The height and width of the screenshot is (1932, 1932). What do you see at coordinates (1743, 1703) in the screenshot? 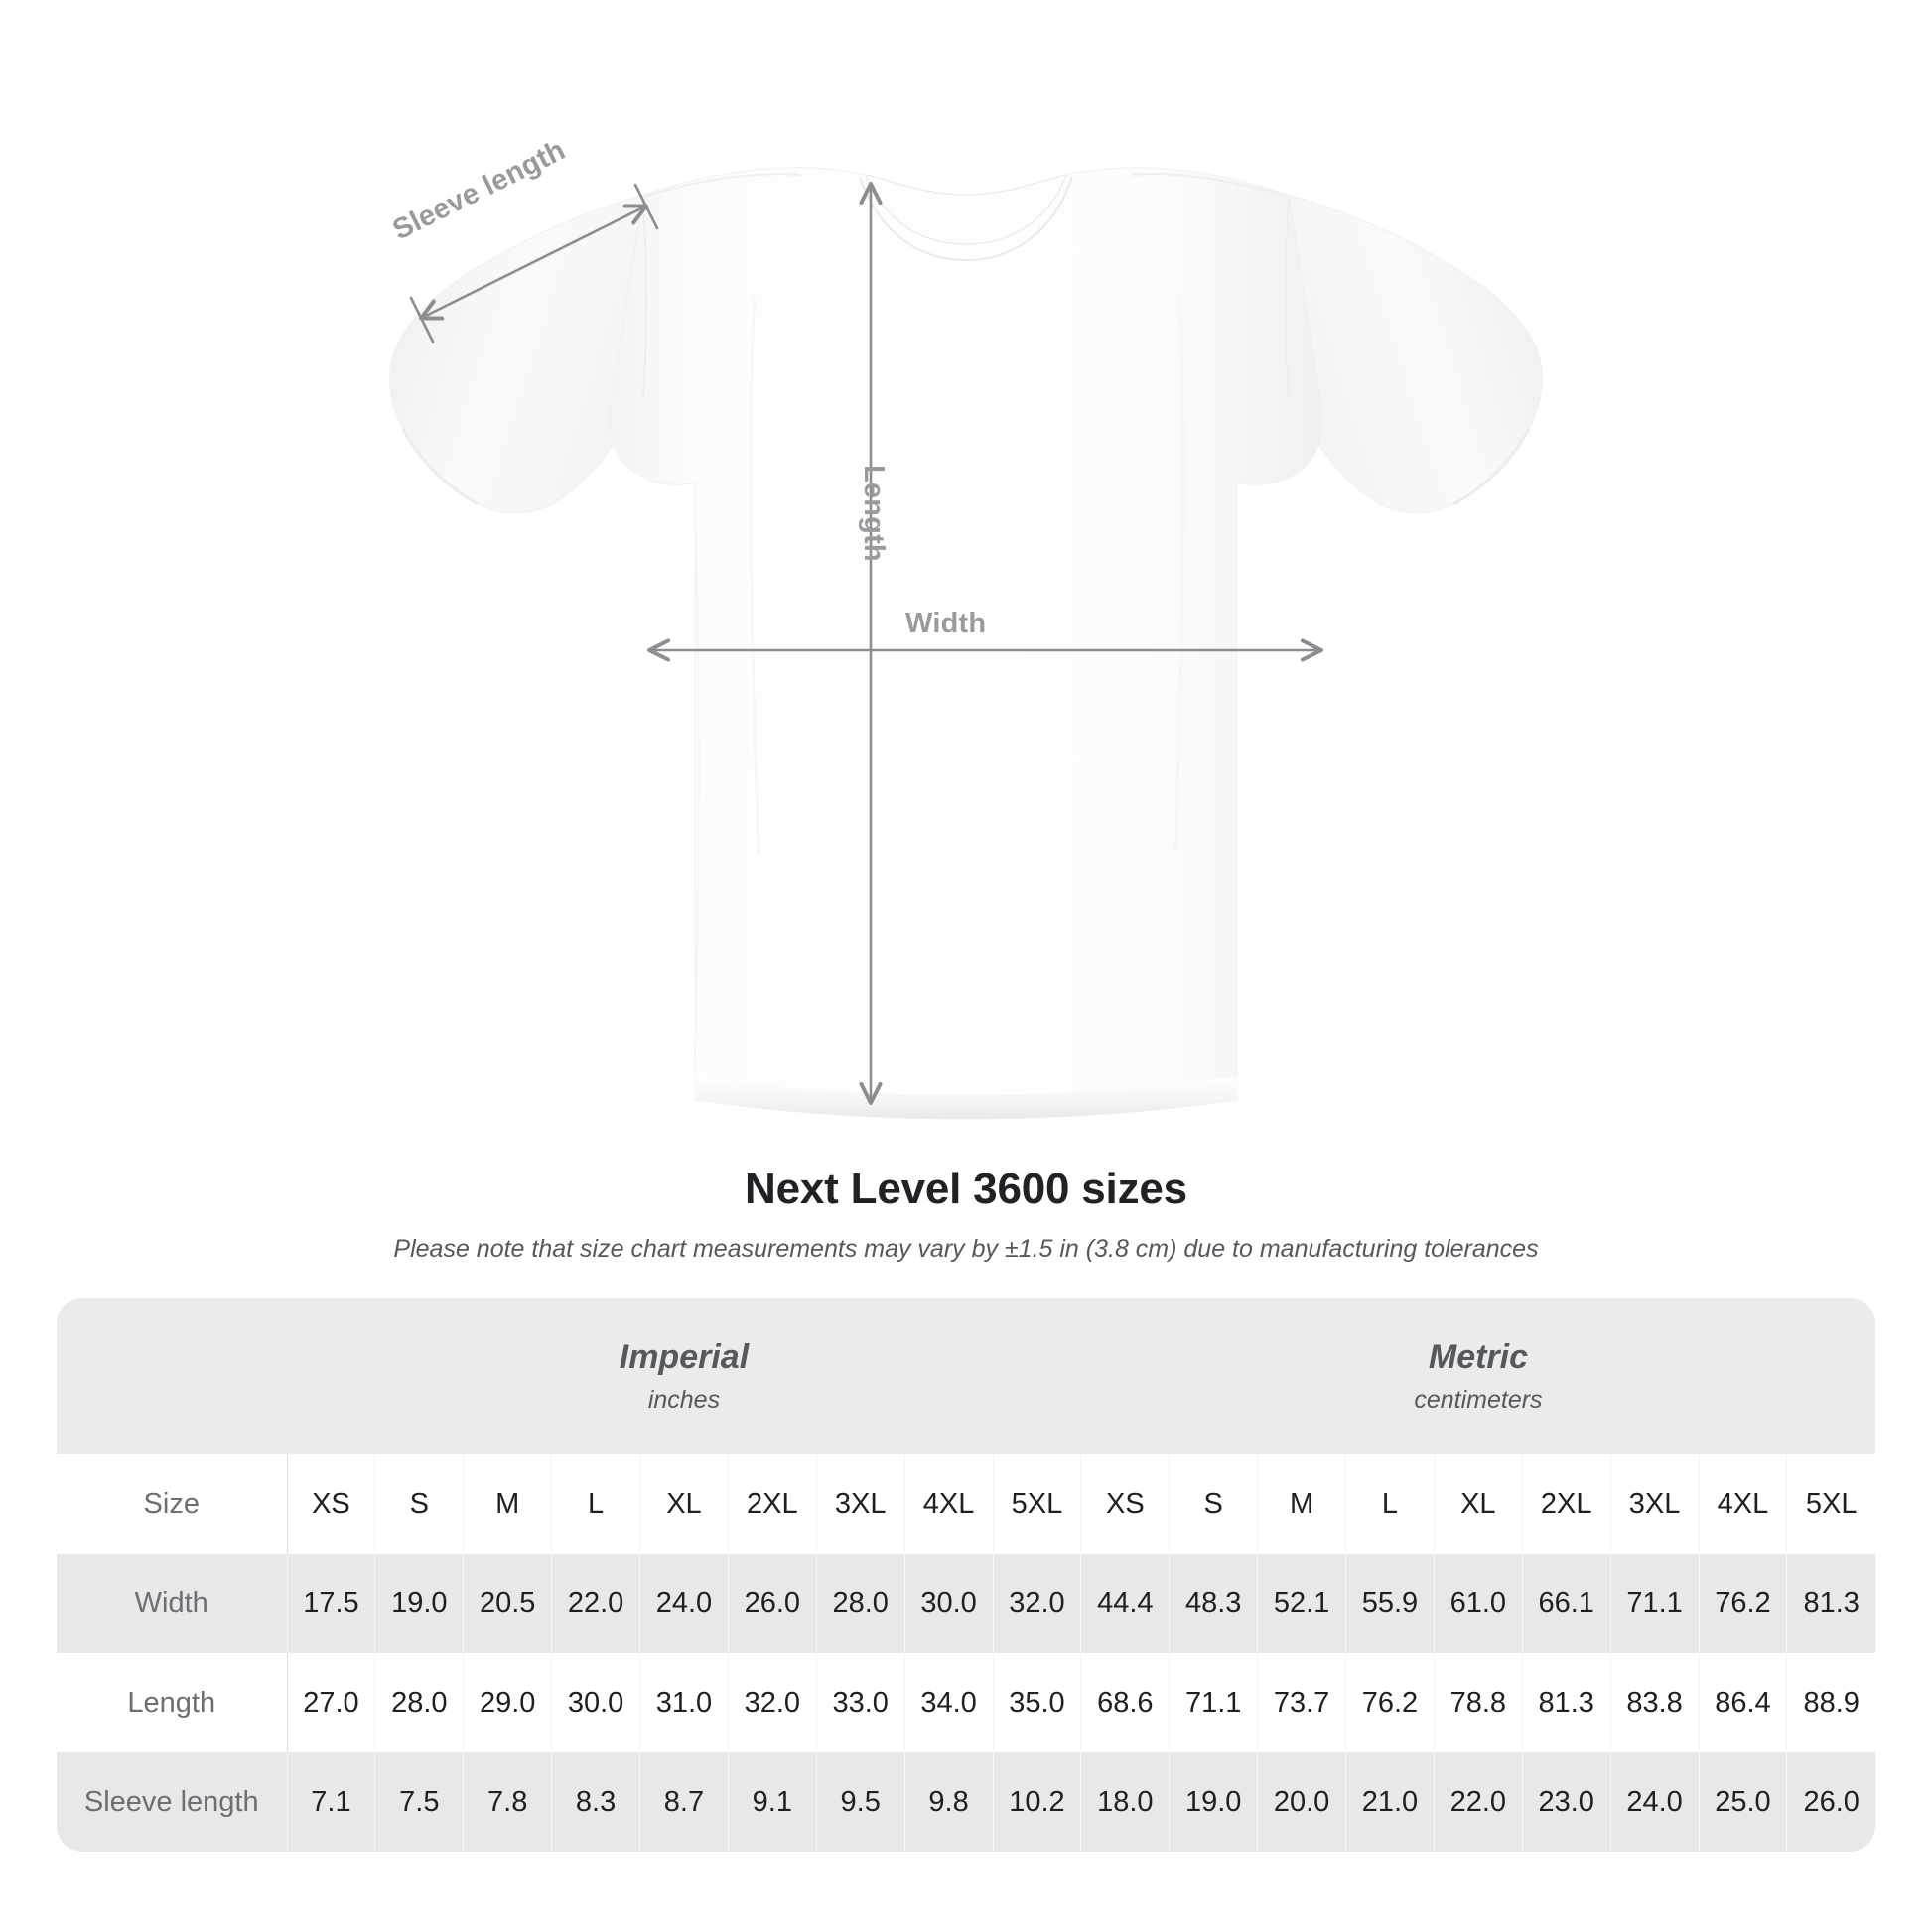
I see `cell-length-16: 86.4` at bounding box center [1743, 1703].